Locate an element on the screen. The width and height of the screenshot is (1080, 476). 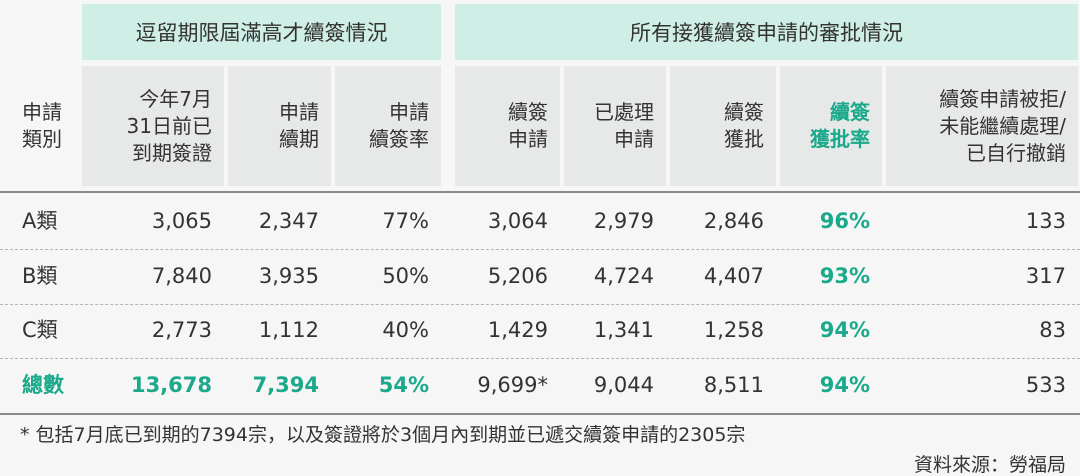
table-cell: 40% is located at coordinates (405, 330).